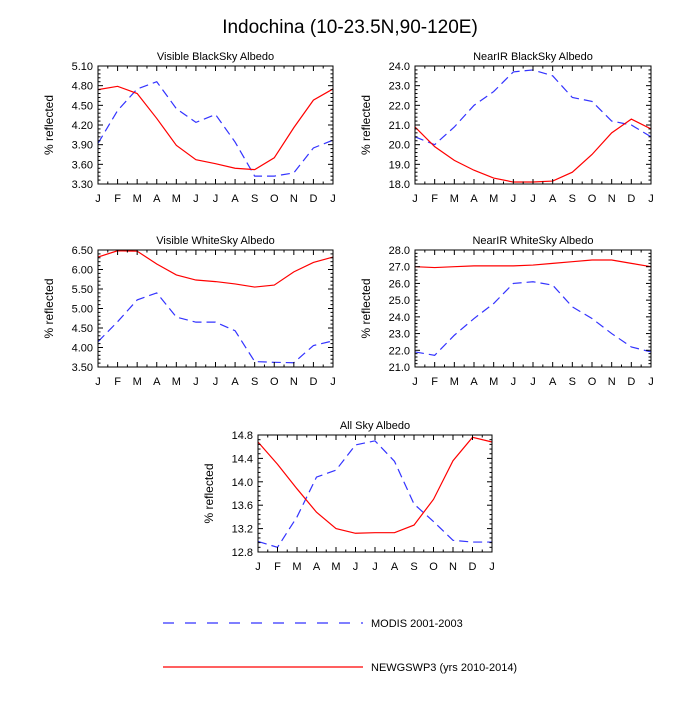 The width and height of the screenshot is (700, 705). What do you see at coordinates (82, 126) in the screenshot?
I see `y-tick-label: 4.20` at bounding box center [82, 126].